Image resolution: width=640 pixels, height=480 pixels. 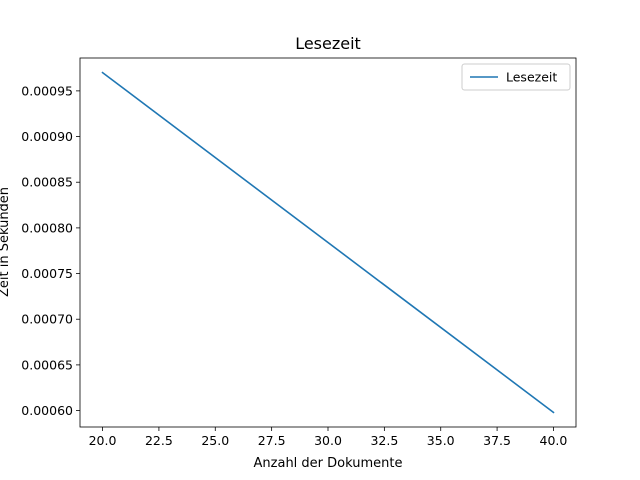 I want to click on x-tick-label: 32.5, so click(x=384, y=440).